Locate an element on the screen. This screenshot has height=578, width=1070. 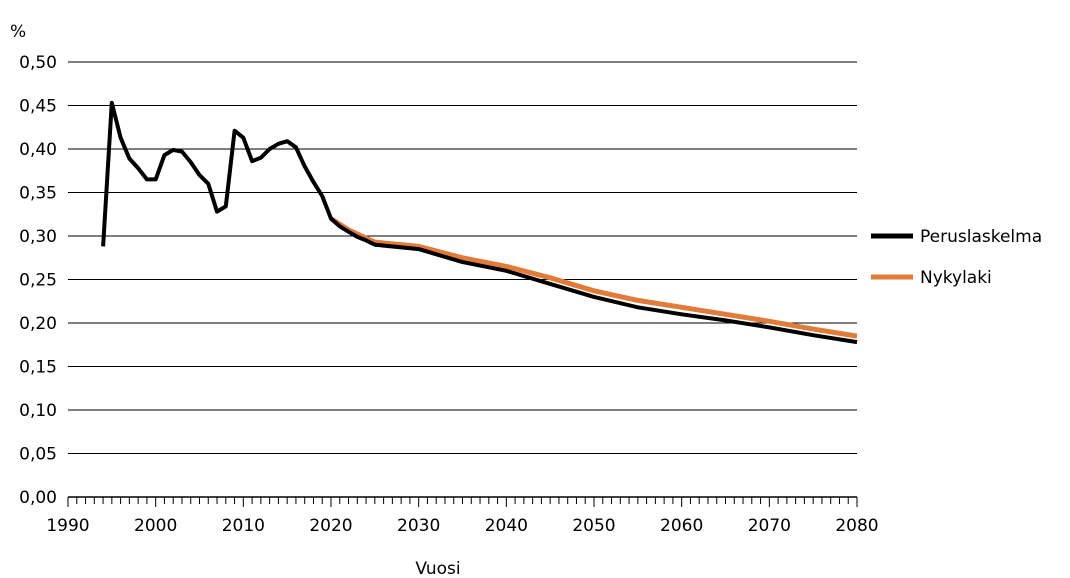
y-tick-label: 0,30 is located at coordinates (38, 237).